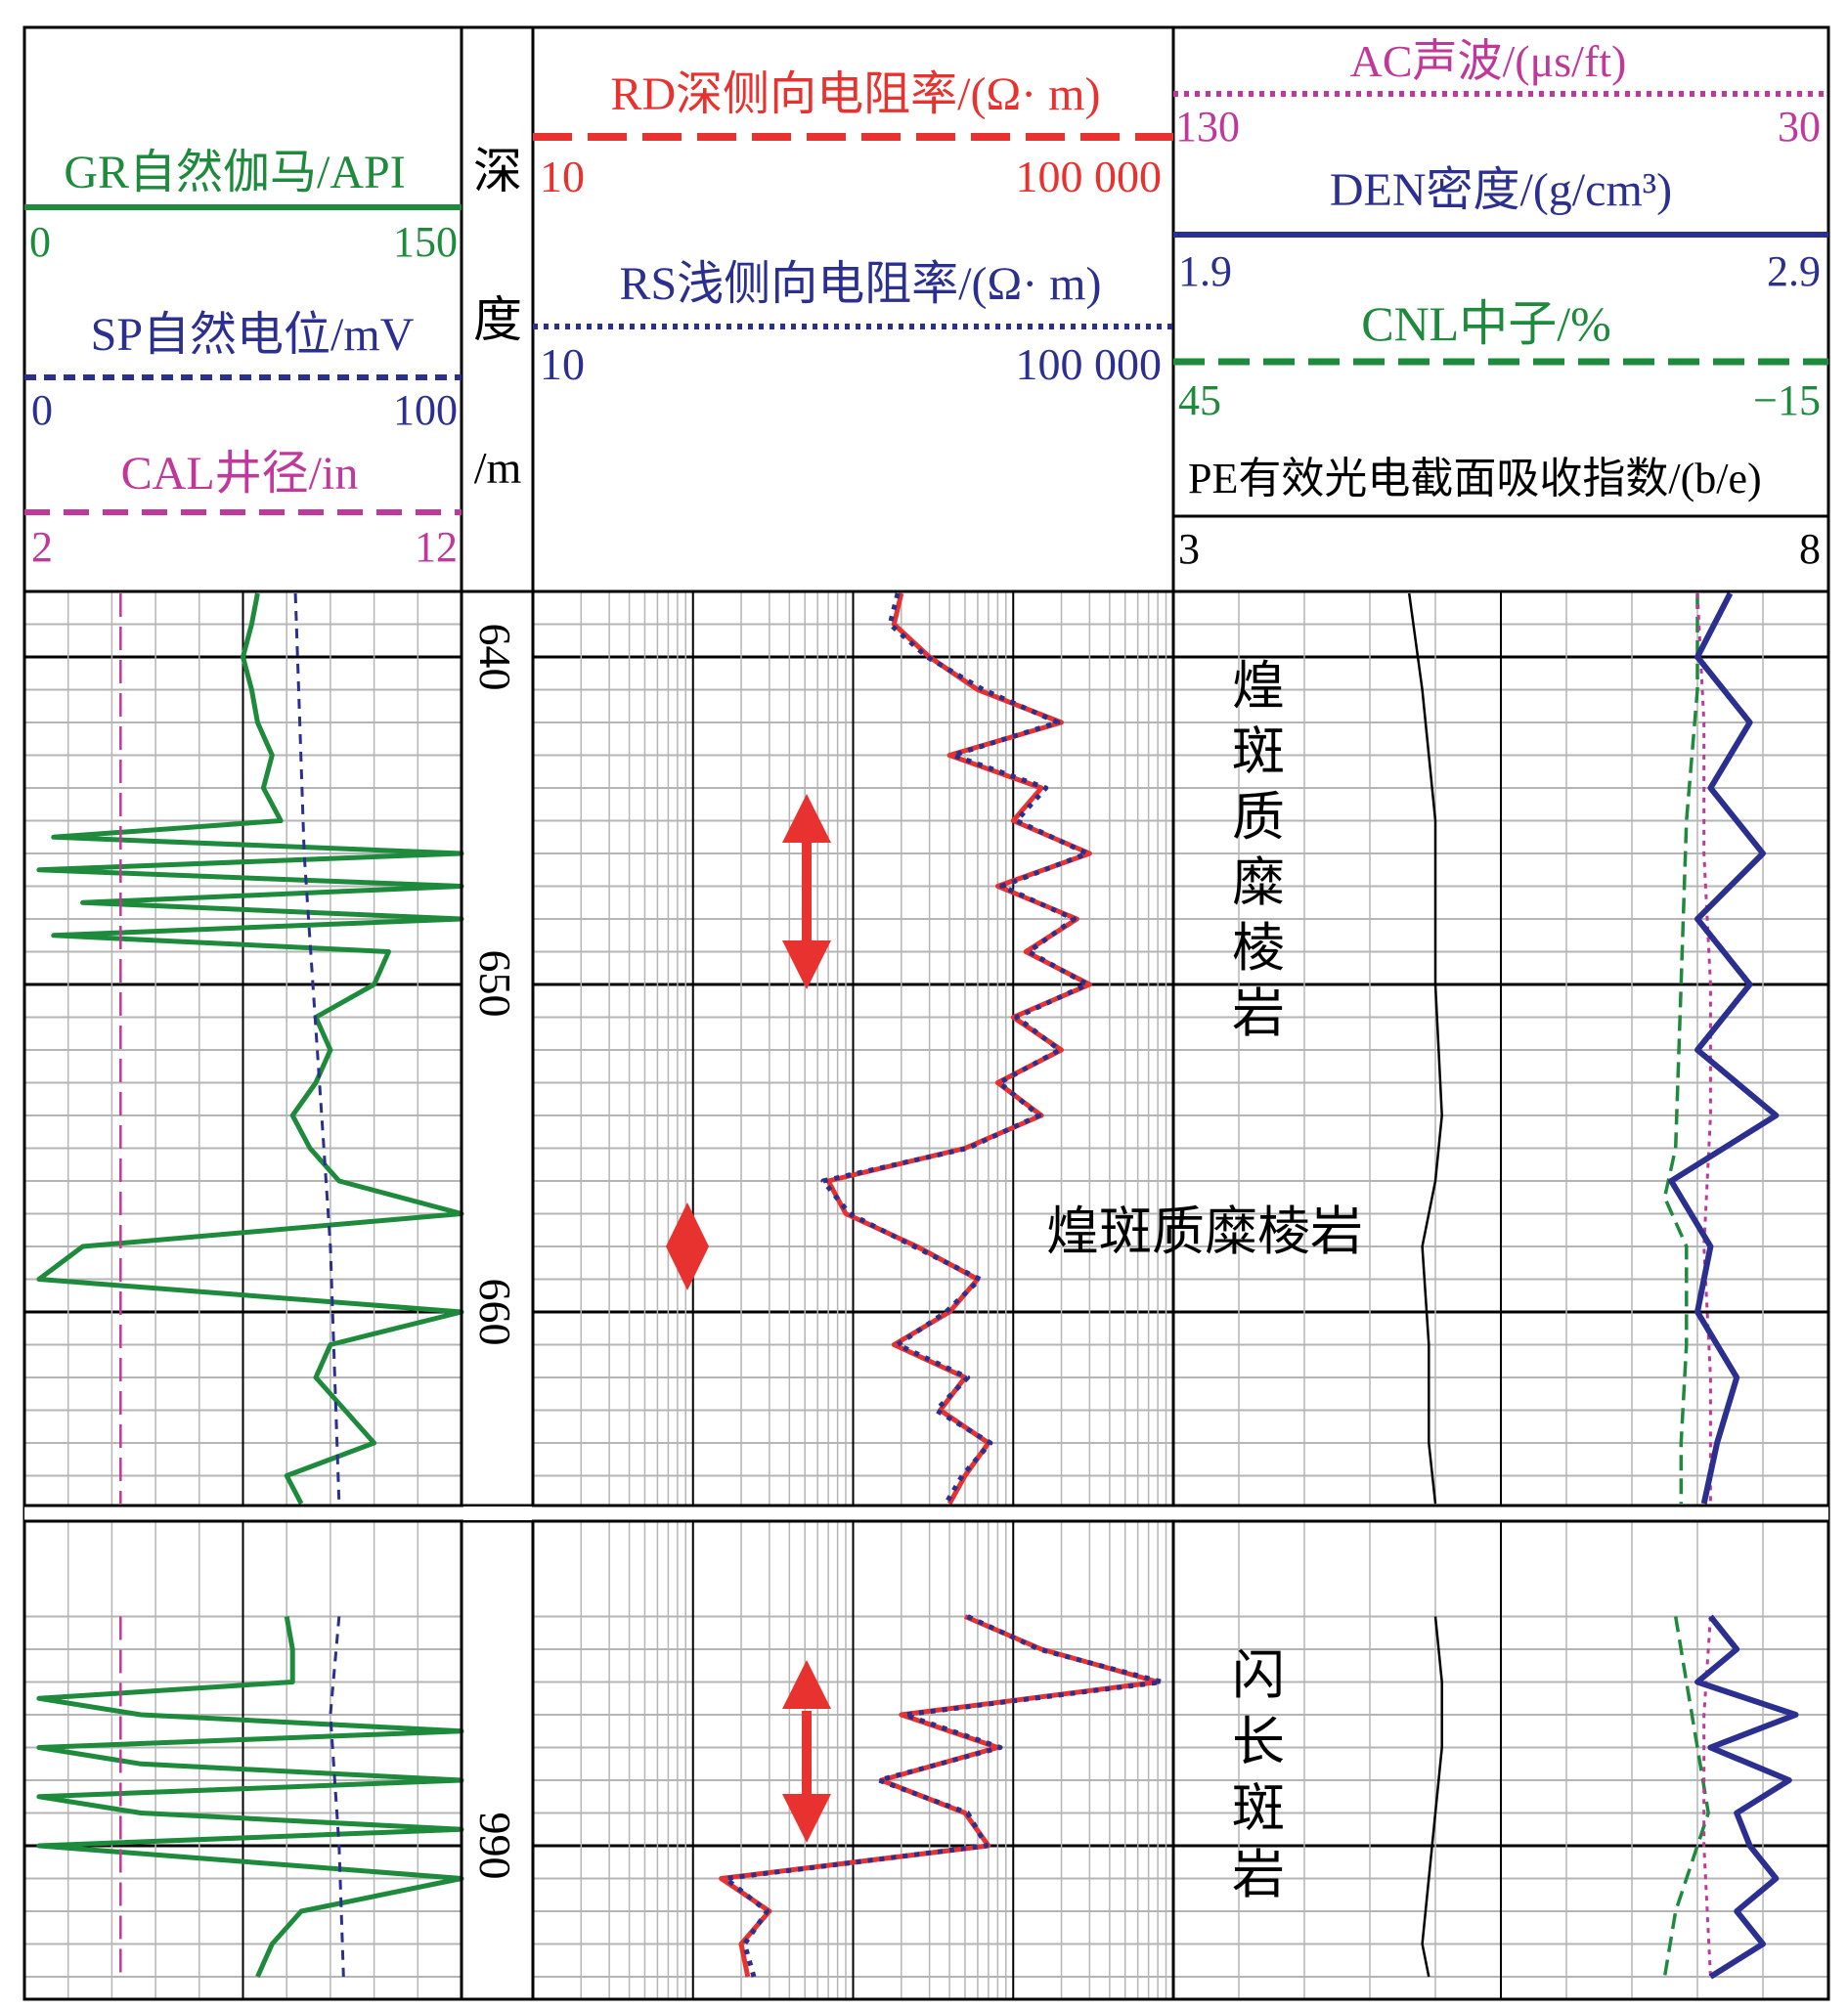 This screenshot has width=1848, height=2009. What do you see at coordinates (1746, 1797) in the screenshot?
I see `curve-den-s2` at bounding box center [1746, 1797].